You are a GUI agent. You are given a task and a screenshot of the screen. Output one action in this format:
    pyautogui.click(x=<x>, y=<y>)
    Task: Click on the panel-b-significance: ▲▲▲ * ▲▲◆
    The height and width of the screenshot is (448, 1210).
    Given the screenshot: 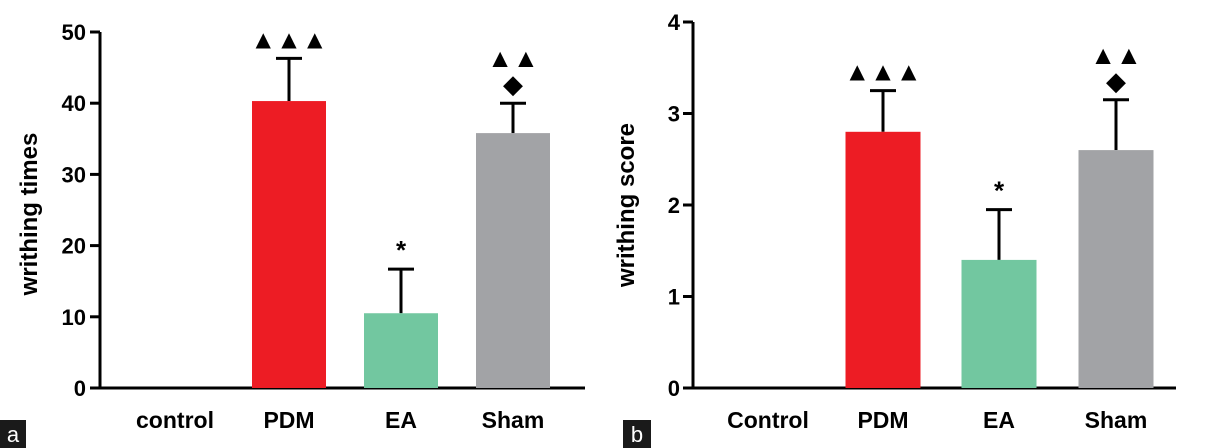 What is the action you would take?
    pyautogui.click(x=992, y=123)
    